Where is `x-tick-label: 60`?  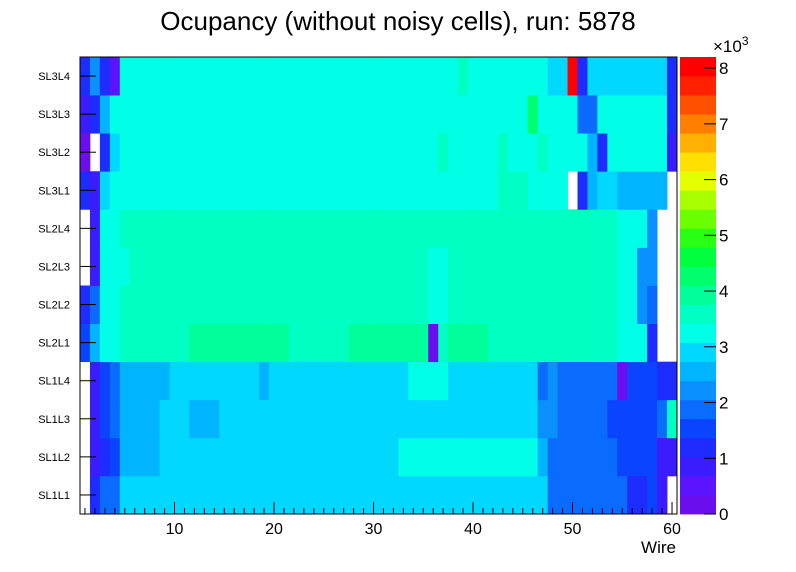
x-tick-label: 60 is located at coordinates (672, 529).